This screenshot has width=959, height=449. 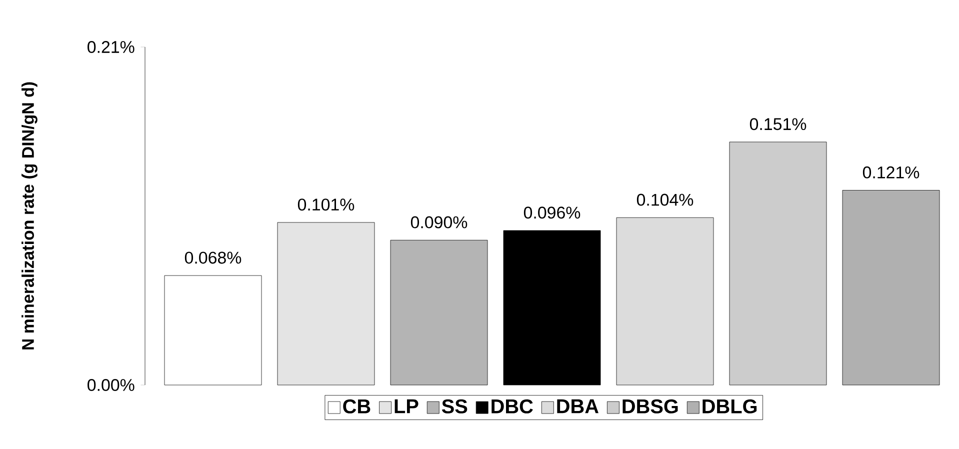 I want to click on data-label: 0.151%, so click(x=778, y=124).